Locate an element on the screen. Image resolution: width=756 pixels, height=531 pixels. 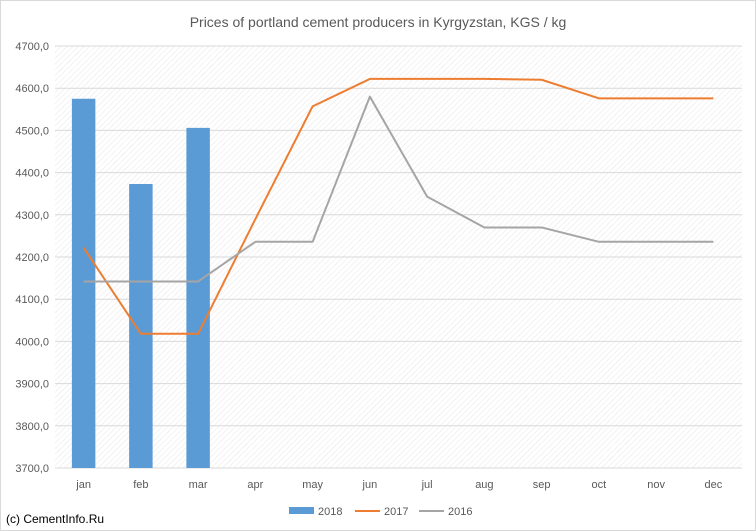
x-tick-label: feb is located at coordinates (140, 485).